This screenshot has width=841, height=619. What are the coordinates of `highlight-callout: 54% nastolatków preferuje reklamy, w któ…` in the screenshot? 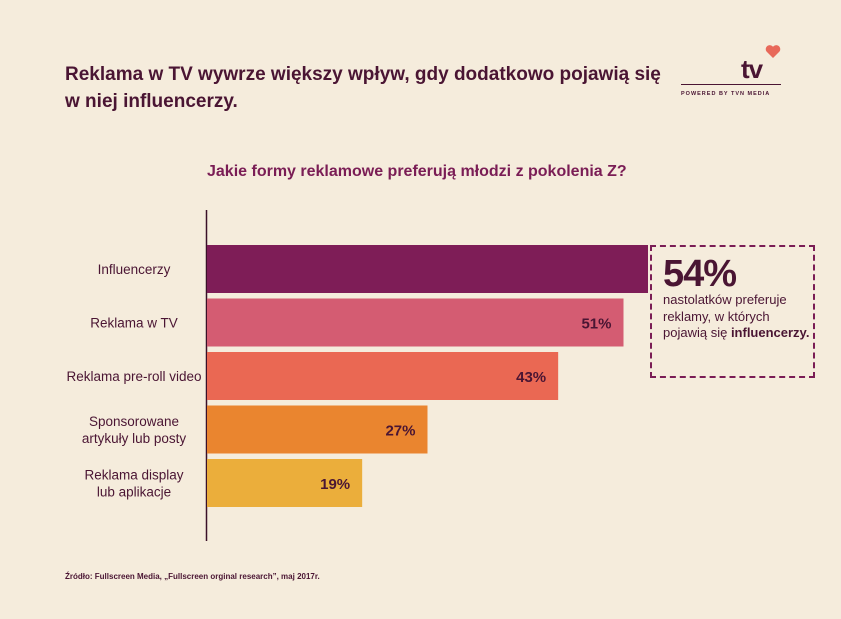 It's located at (732, 311).